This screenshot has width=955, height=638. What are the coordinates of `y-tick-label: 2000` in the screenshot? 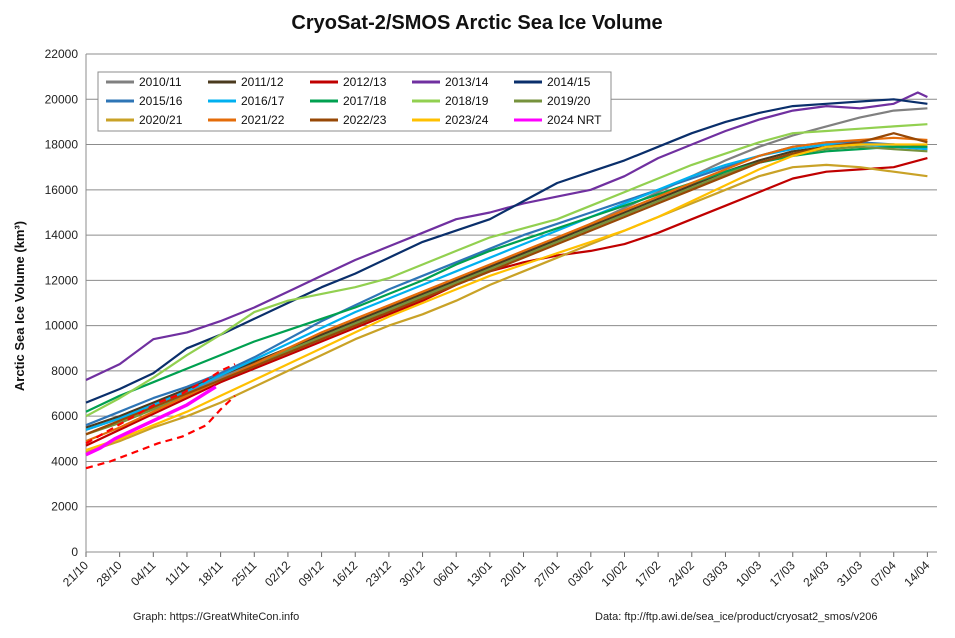 It's located at (64, 507).